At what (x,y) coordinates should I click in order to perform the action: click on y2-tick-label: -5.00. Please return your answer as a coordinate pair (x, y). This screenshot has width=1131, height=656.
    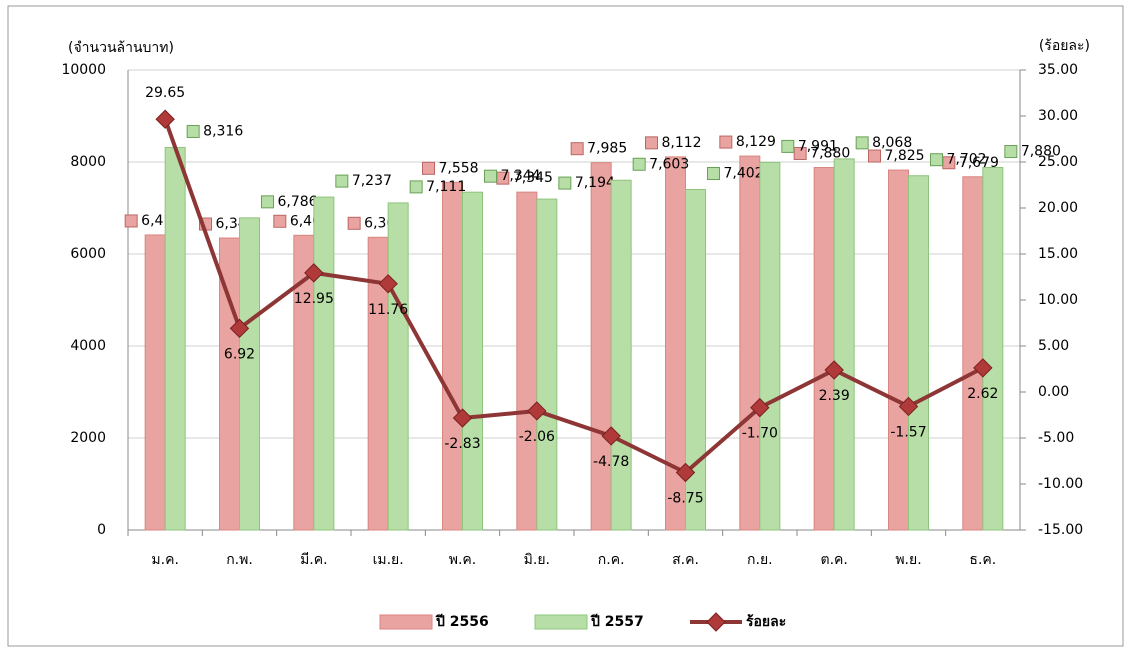
    Looking at the image, I should click on (1056, 438).